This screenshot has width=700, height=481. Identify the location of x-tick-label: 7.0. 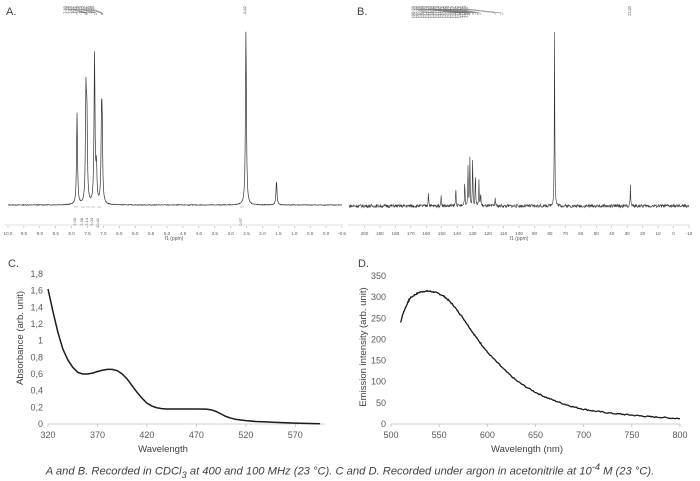
(103, 233).